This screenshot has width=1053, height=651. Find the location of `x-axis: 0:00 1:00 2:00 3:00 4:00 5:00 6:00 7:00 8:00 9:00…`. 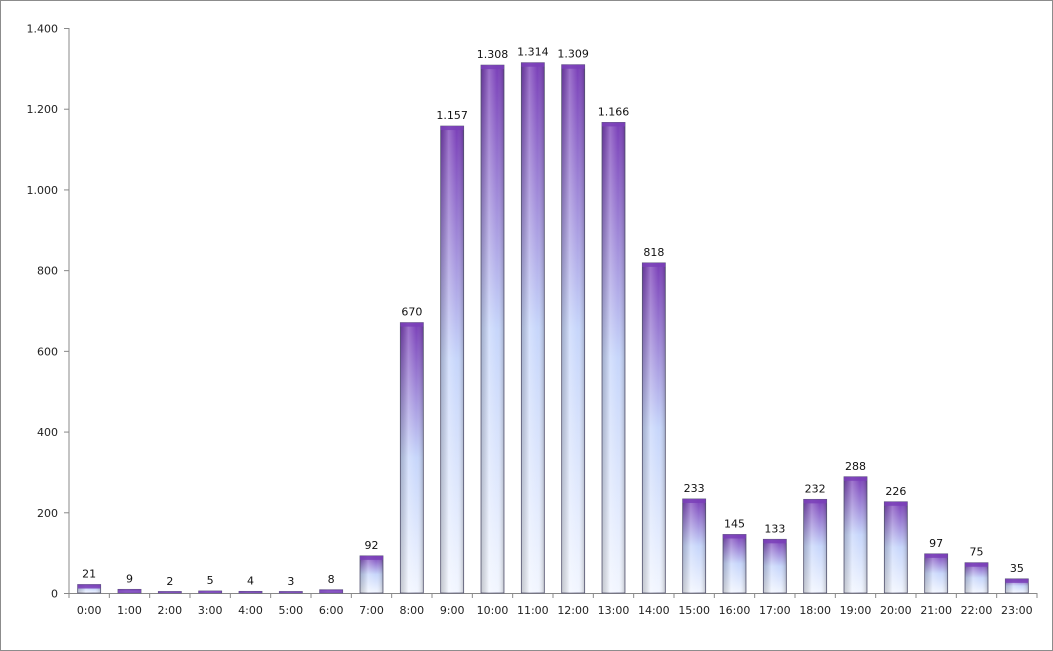

x-axis: 0:00 1:00 2:00 3:00 4:00 5:00 6:00 7:00 8:00 9:00… is located at coordinates (553, 605).